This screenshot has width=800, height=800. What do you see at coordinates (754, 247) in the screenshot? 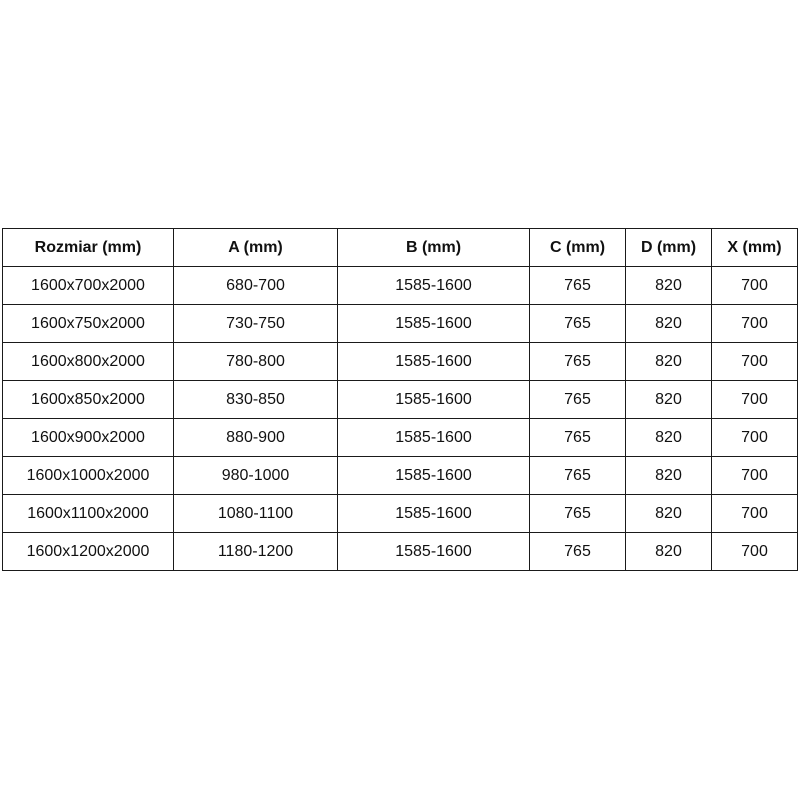
I see `header-x: X (mm)` at bounding box center [754, 247].